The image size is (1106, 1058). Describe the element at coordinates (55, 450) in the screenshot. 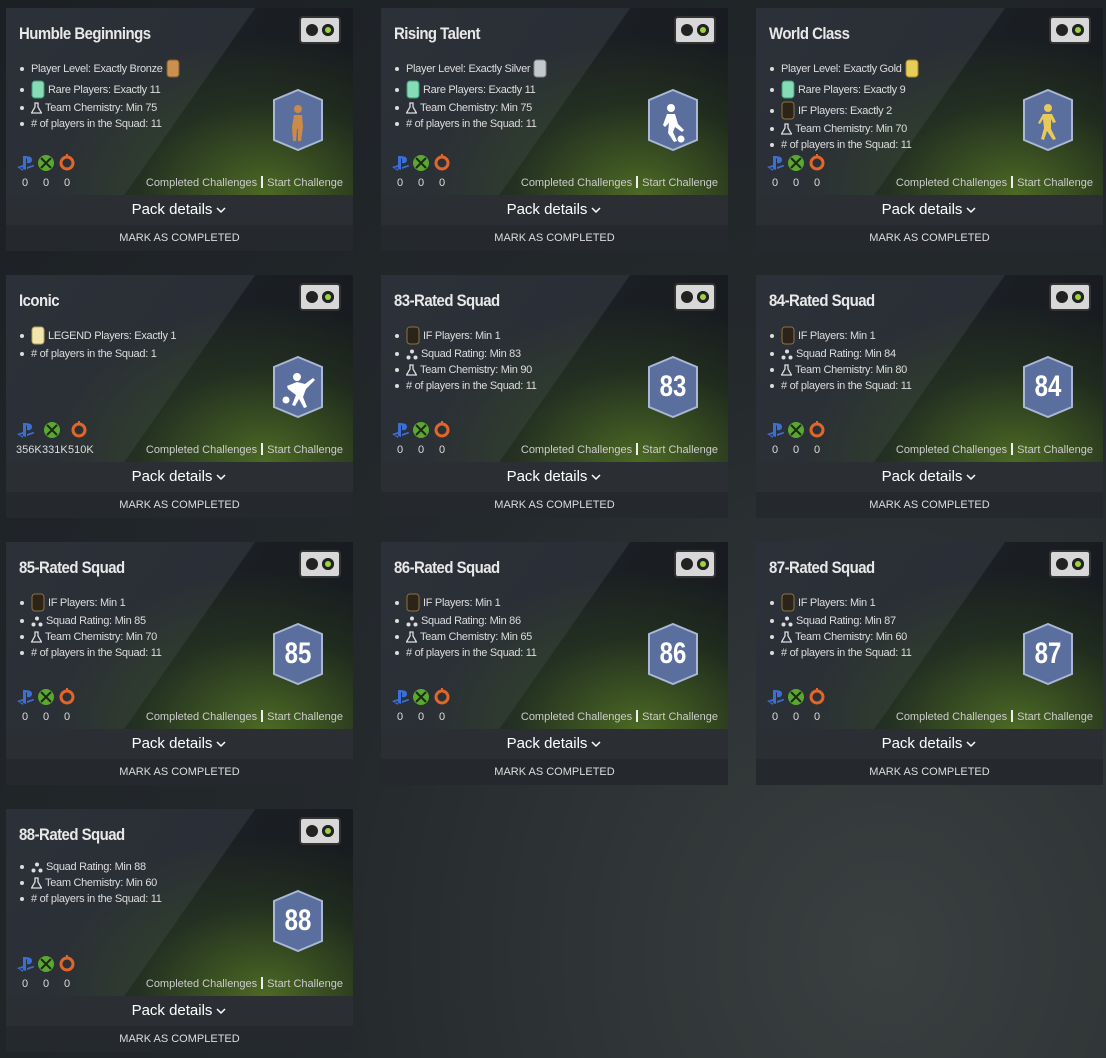

I see `platform-count: 331K` at that location.